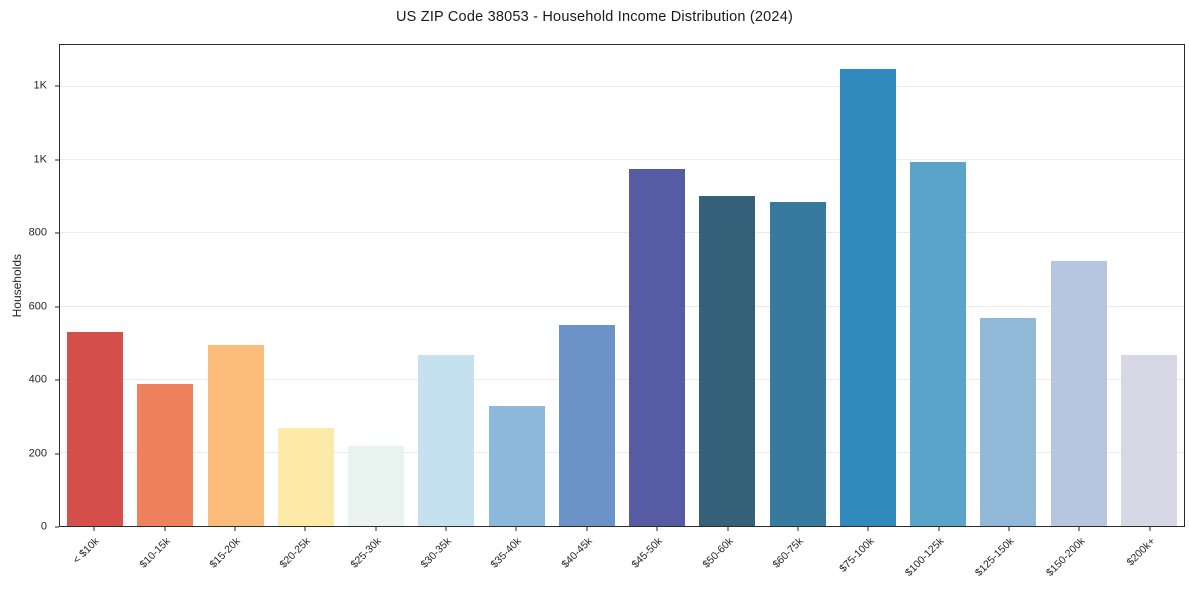 The height and width of the screenshot is (590, 1189). I want to click on y-tick-label: 800, so click(37, 232).